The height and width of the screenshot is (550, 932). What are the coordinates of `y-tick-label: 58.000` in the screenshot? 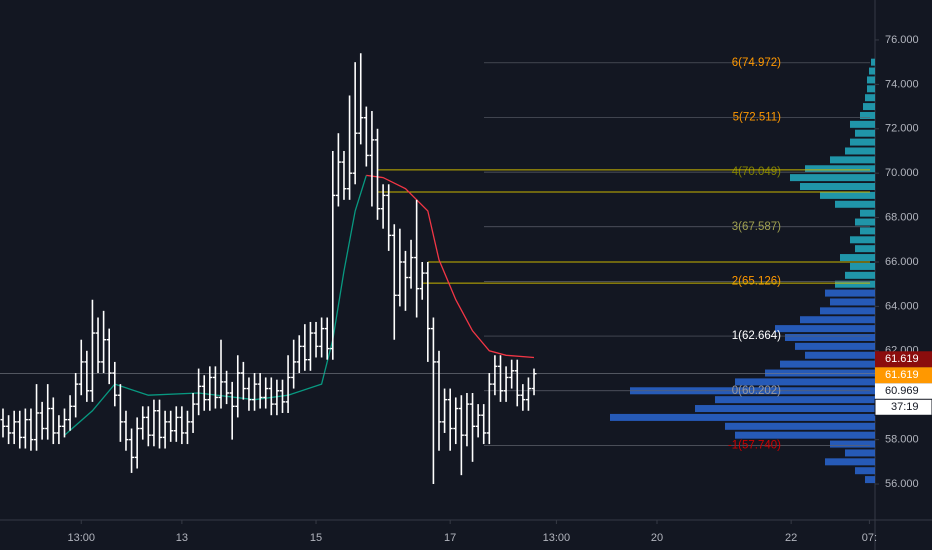 It's located at (902, 440).